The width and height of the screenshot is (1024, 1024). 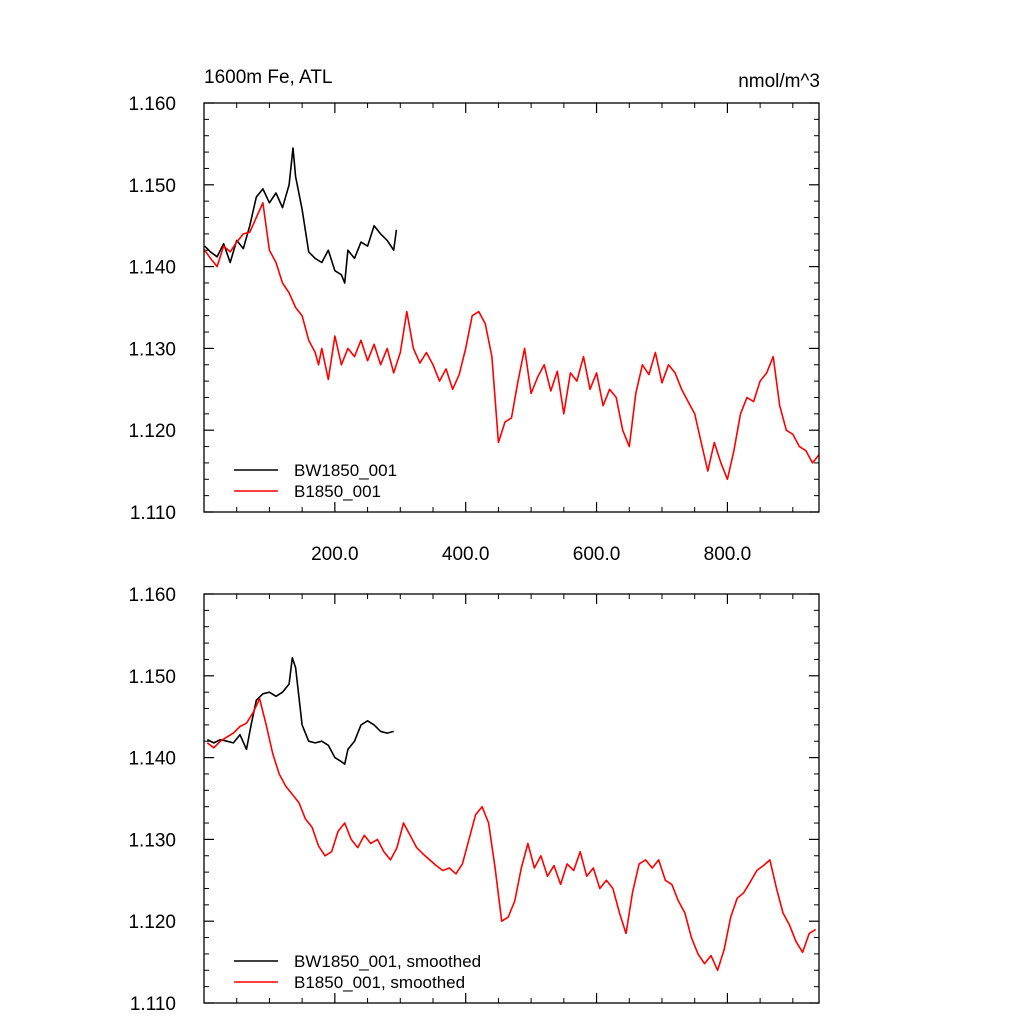 I want to click on legend: BW1850_001, smoothed B1850_001, smoothed, so click(x=357, y=972).